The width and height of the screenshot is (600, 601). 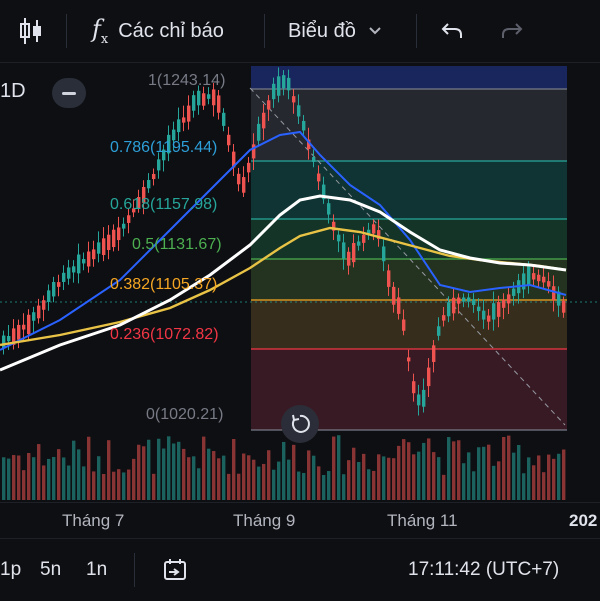 I want to click on date-range-icon, so click(x=175, y=572).